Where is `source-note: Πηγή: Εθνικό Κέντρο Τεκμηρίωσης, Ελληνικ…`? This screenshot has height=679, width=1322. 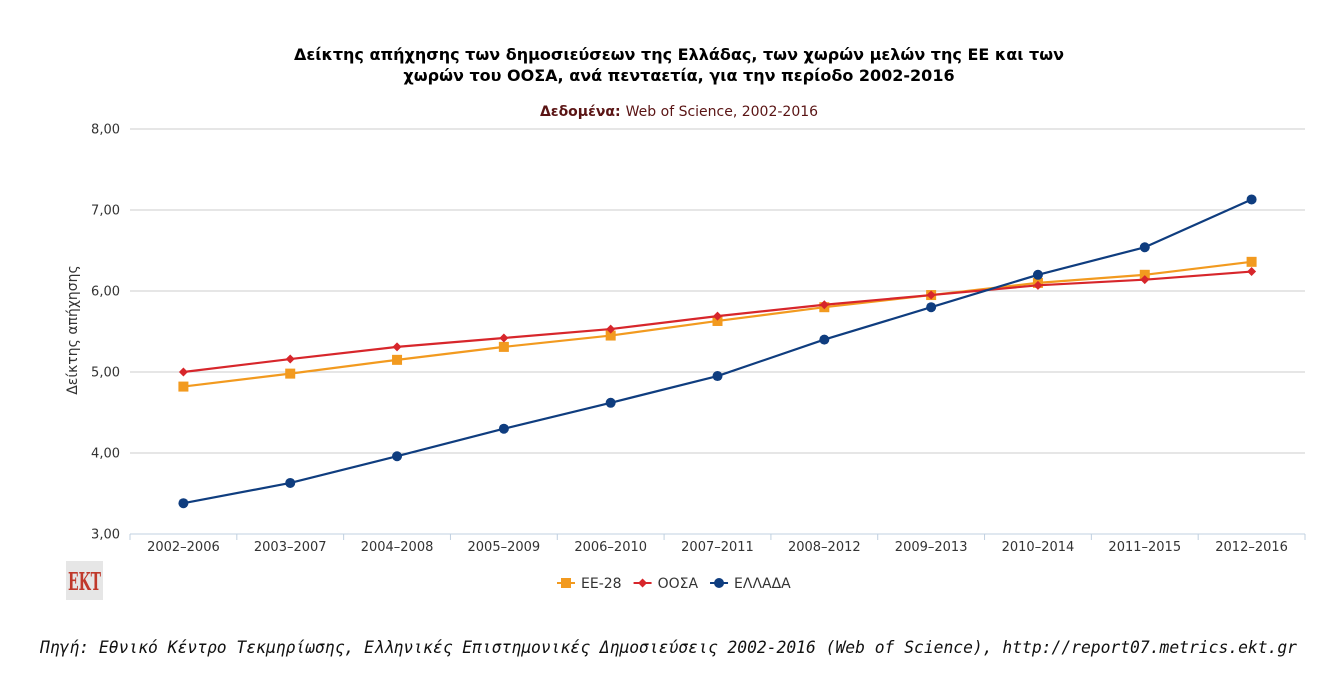 source-note: Πηγή: Εθνικό Κέντρο Τεκμηρίωσης, Ελληνικ… is located at coordinates (668, 647).